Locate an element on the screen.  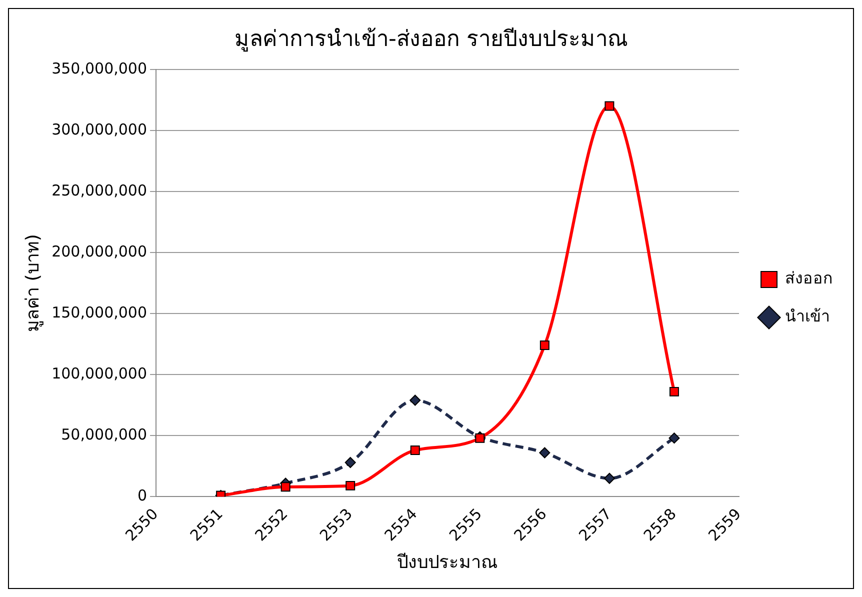
legend-label: ส่งออก is located at coordinates (809, 278).